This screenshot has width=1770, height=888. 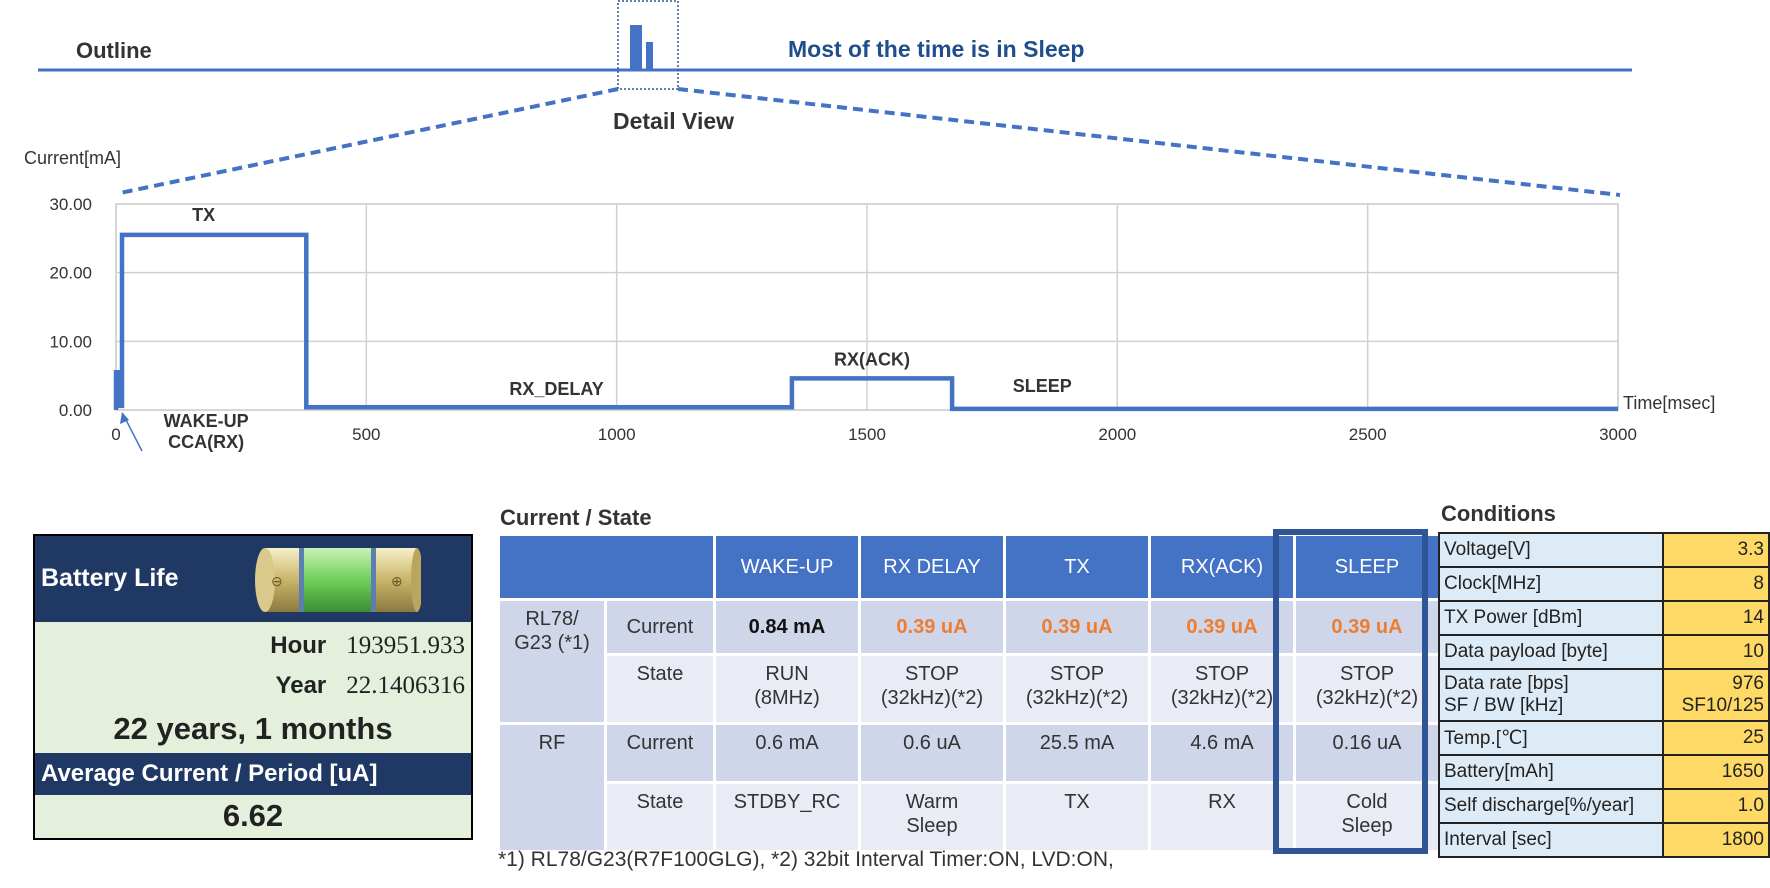 I want to click on x-tick-label: 1500, so click(x=867, y=434).